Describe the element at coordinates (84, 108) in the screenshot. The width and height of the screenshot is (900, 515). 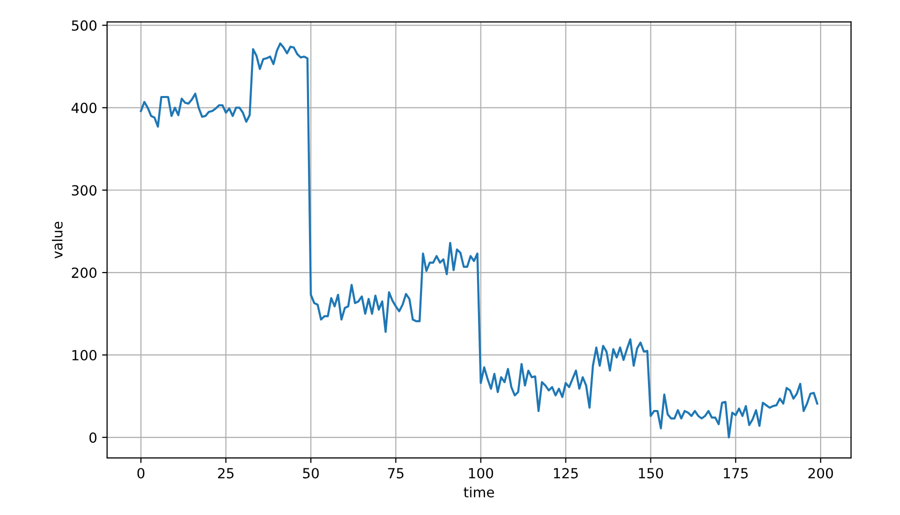
I see `y-tick-label: 400` at that location.